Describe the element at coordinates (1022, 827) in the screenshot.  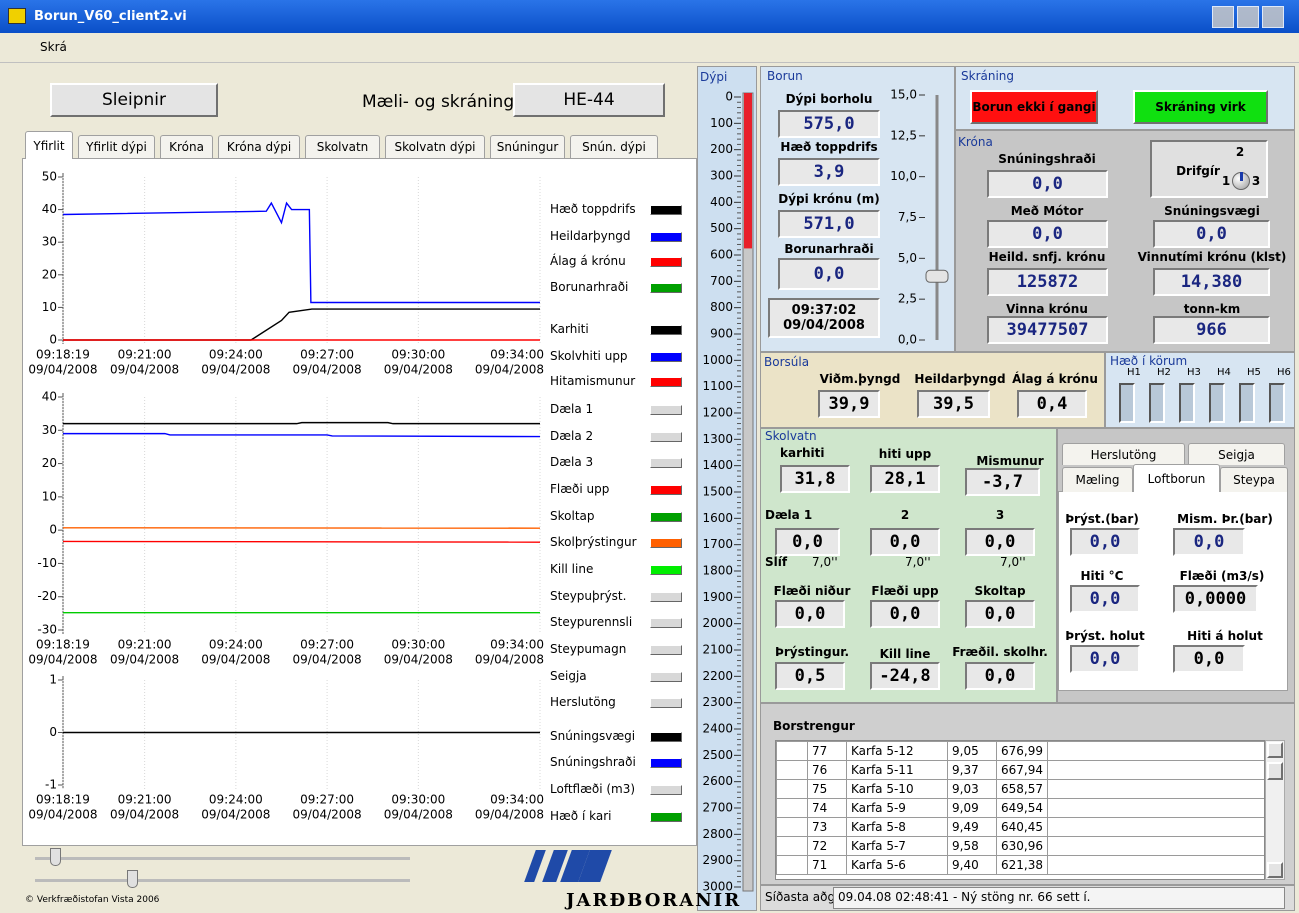
I see `cell: 640,45` at that location.